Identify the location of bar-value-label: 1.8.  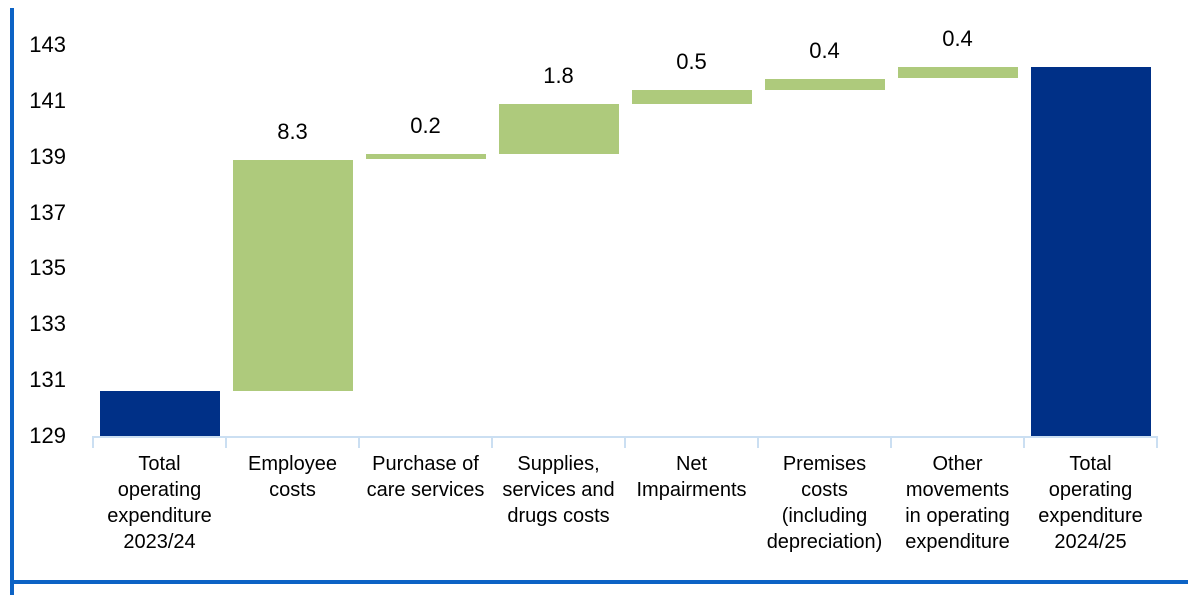
(558, 75).